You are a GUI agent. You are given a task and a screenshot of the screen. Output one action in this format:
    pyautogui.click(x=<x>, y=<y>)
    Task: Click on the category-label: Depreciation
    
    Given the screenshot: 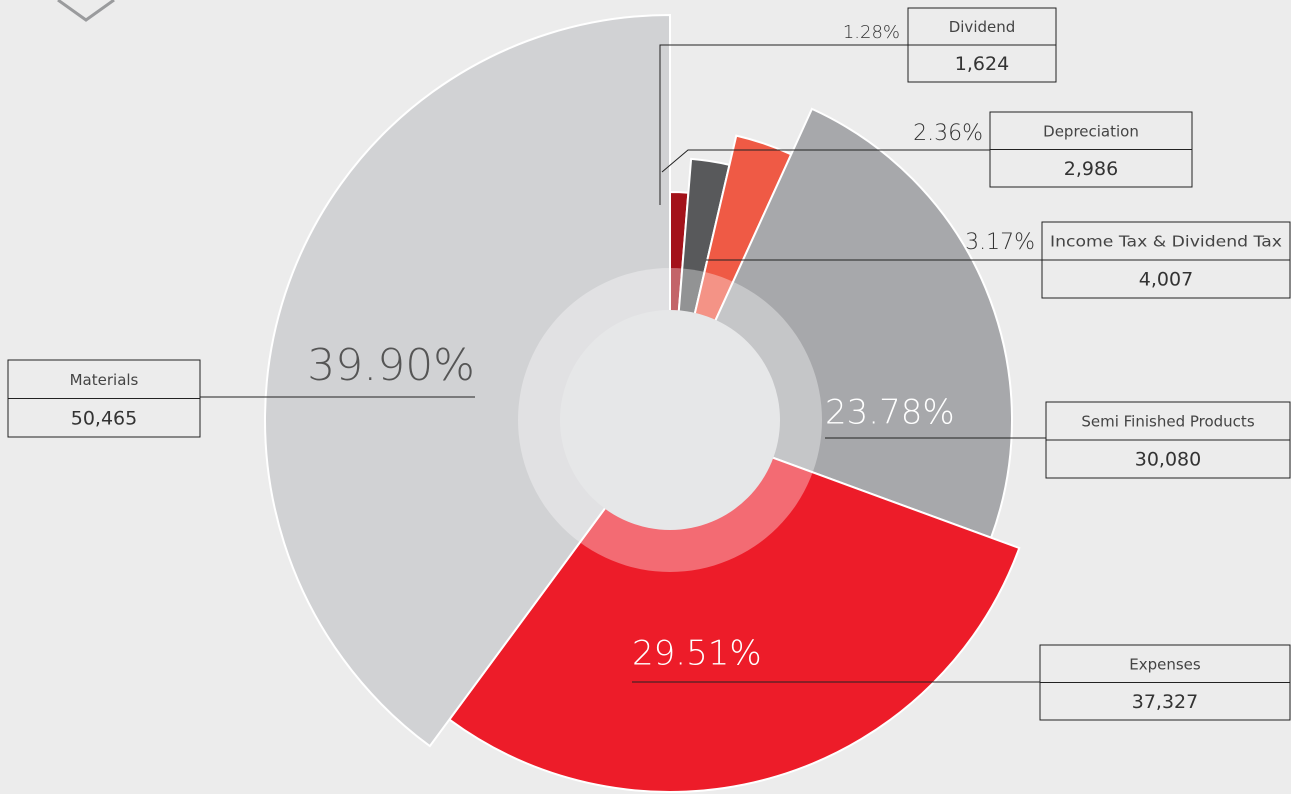 What is the action you would take?
    pyautogui.click(x=1091, y=131)
    